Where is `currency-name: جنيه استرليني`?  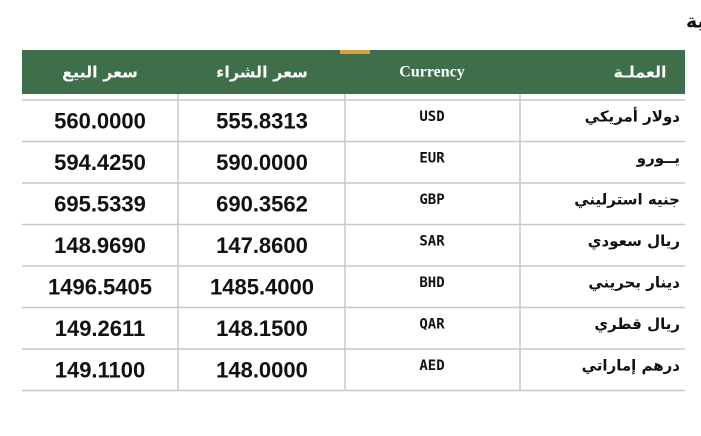
currency-name: جنيه استرليني is located at coordinates (627, 199).